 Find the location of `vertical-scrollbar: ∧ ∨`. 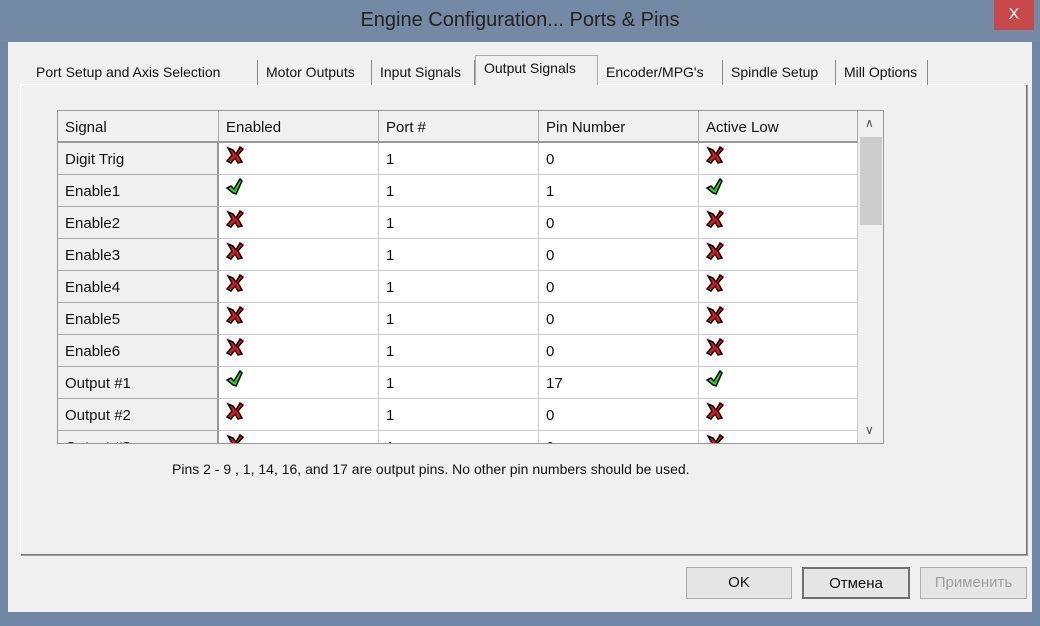

vertical-scrollbar: ∧ ∨ is located at coordinates (870, 277).